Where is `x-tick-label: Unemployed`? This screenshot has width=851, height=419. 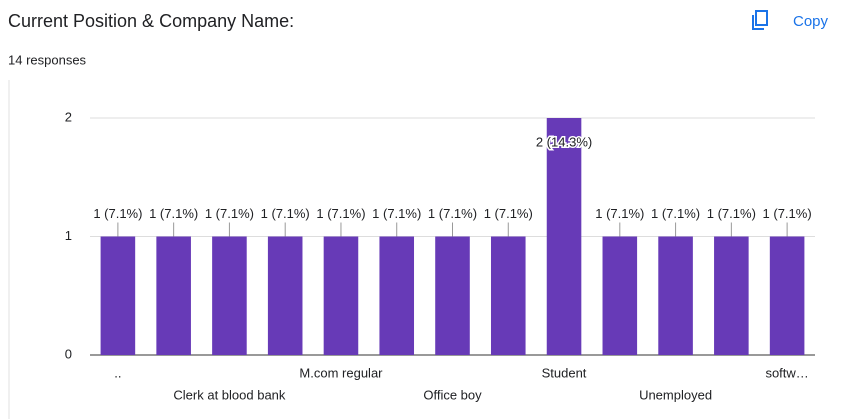
x-tick-label: Unemployed is located at coordinates (675, 394).